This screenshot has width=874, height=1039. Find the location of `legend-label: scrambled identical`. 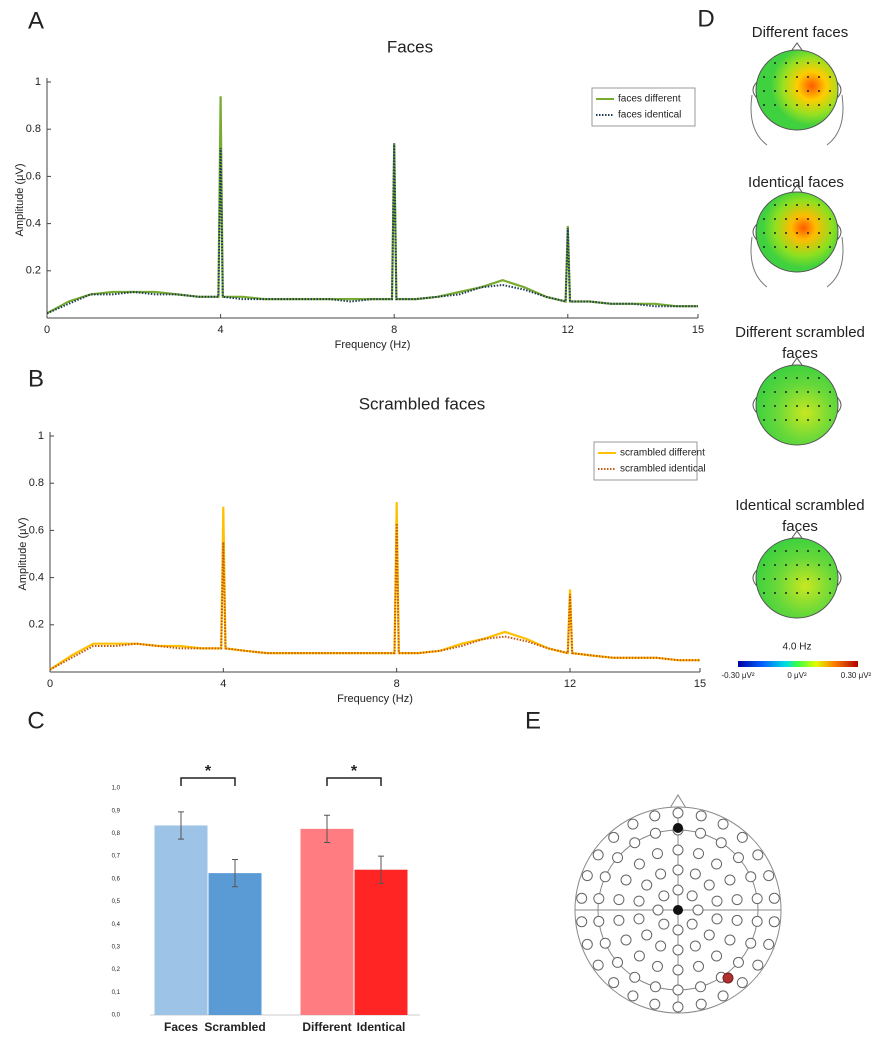

legend-label: scrambled identical is located at coordinates (663, 469).